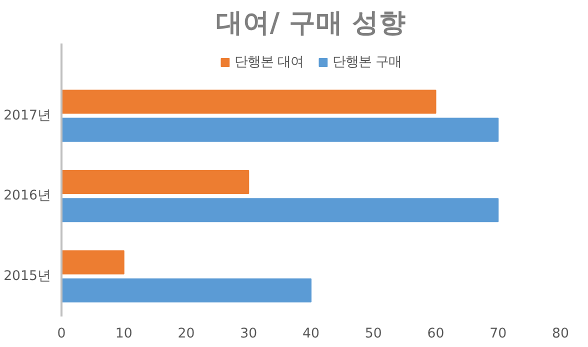 This screenshot has height=347, width=588. I want to click on y-tick-label: 2015년, so click(27, 276).